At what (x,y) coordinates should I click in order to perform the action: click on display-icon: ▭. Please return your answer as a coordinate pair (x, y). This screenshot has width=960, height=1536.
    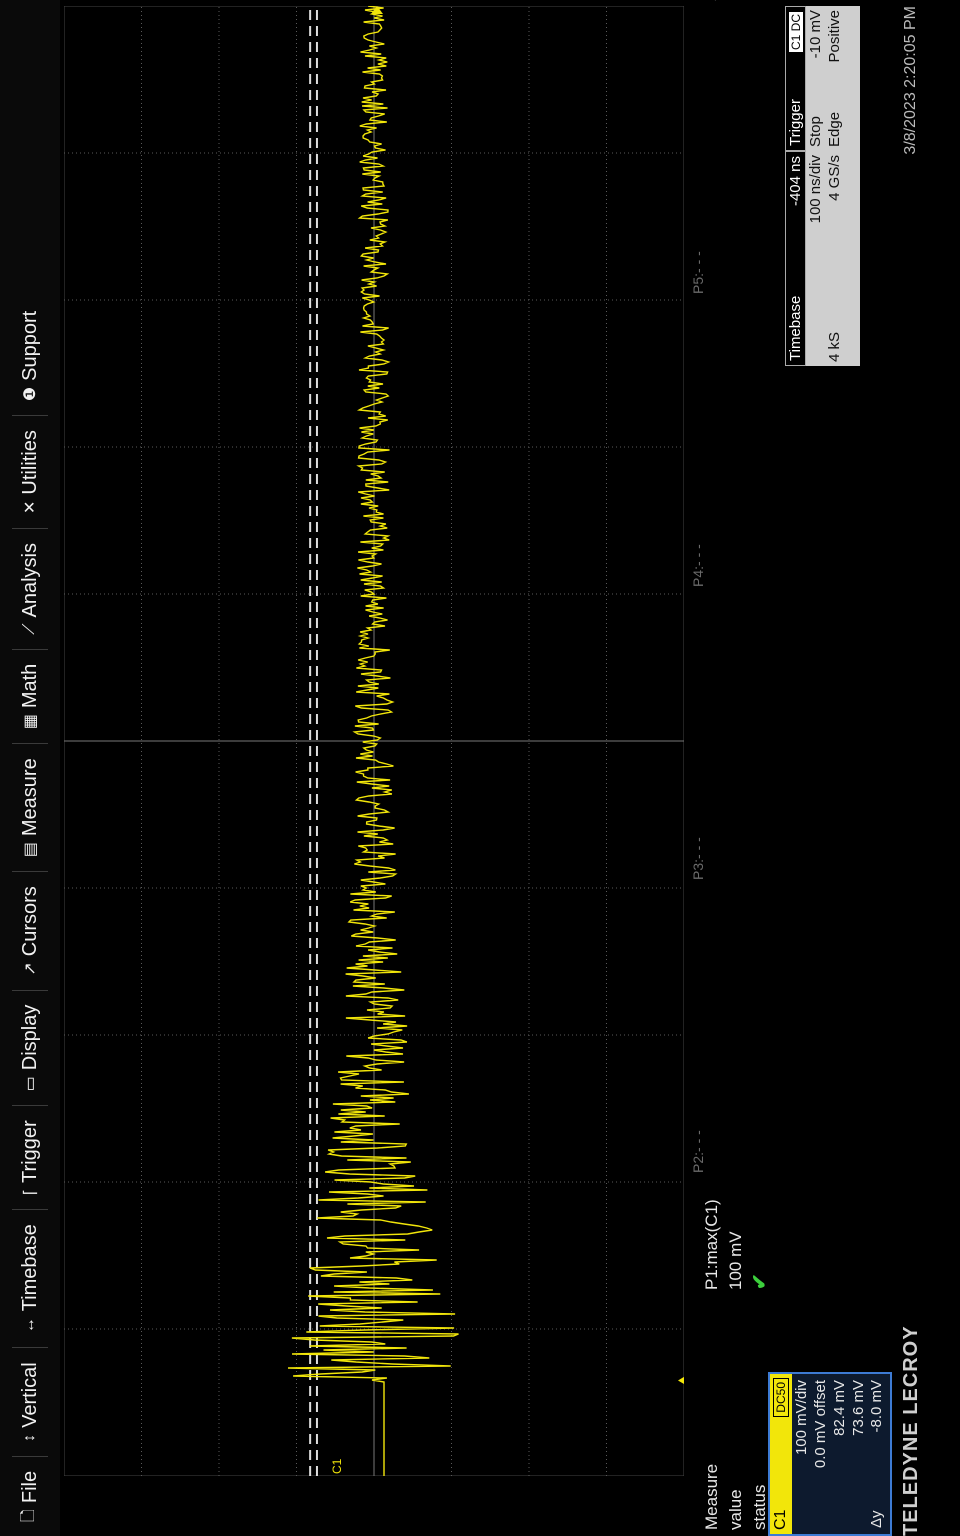
    Looking at the image, I should click on (30, 1084).